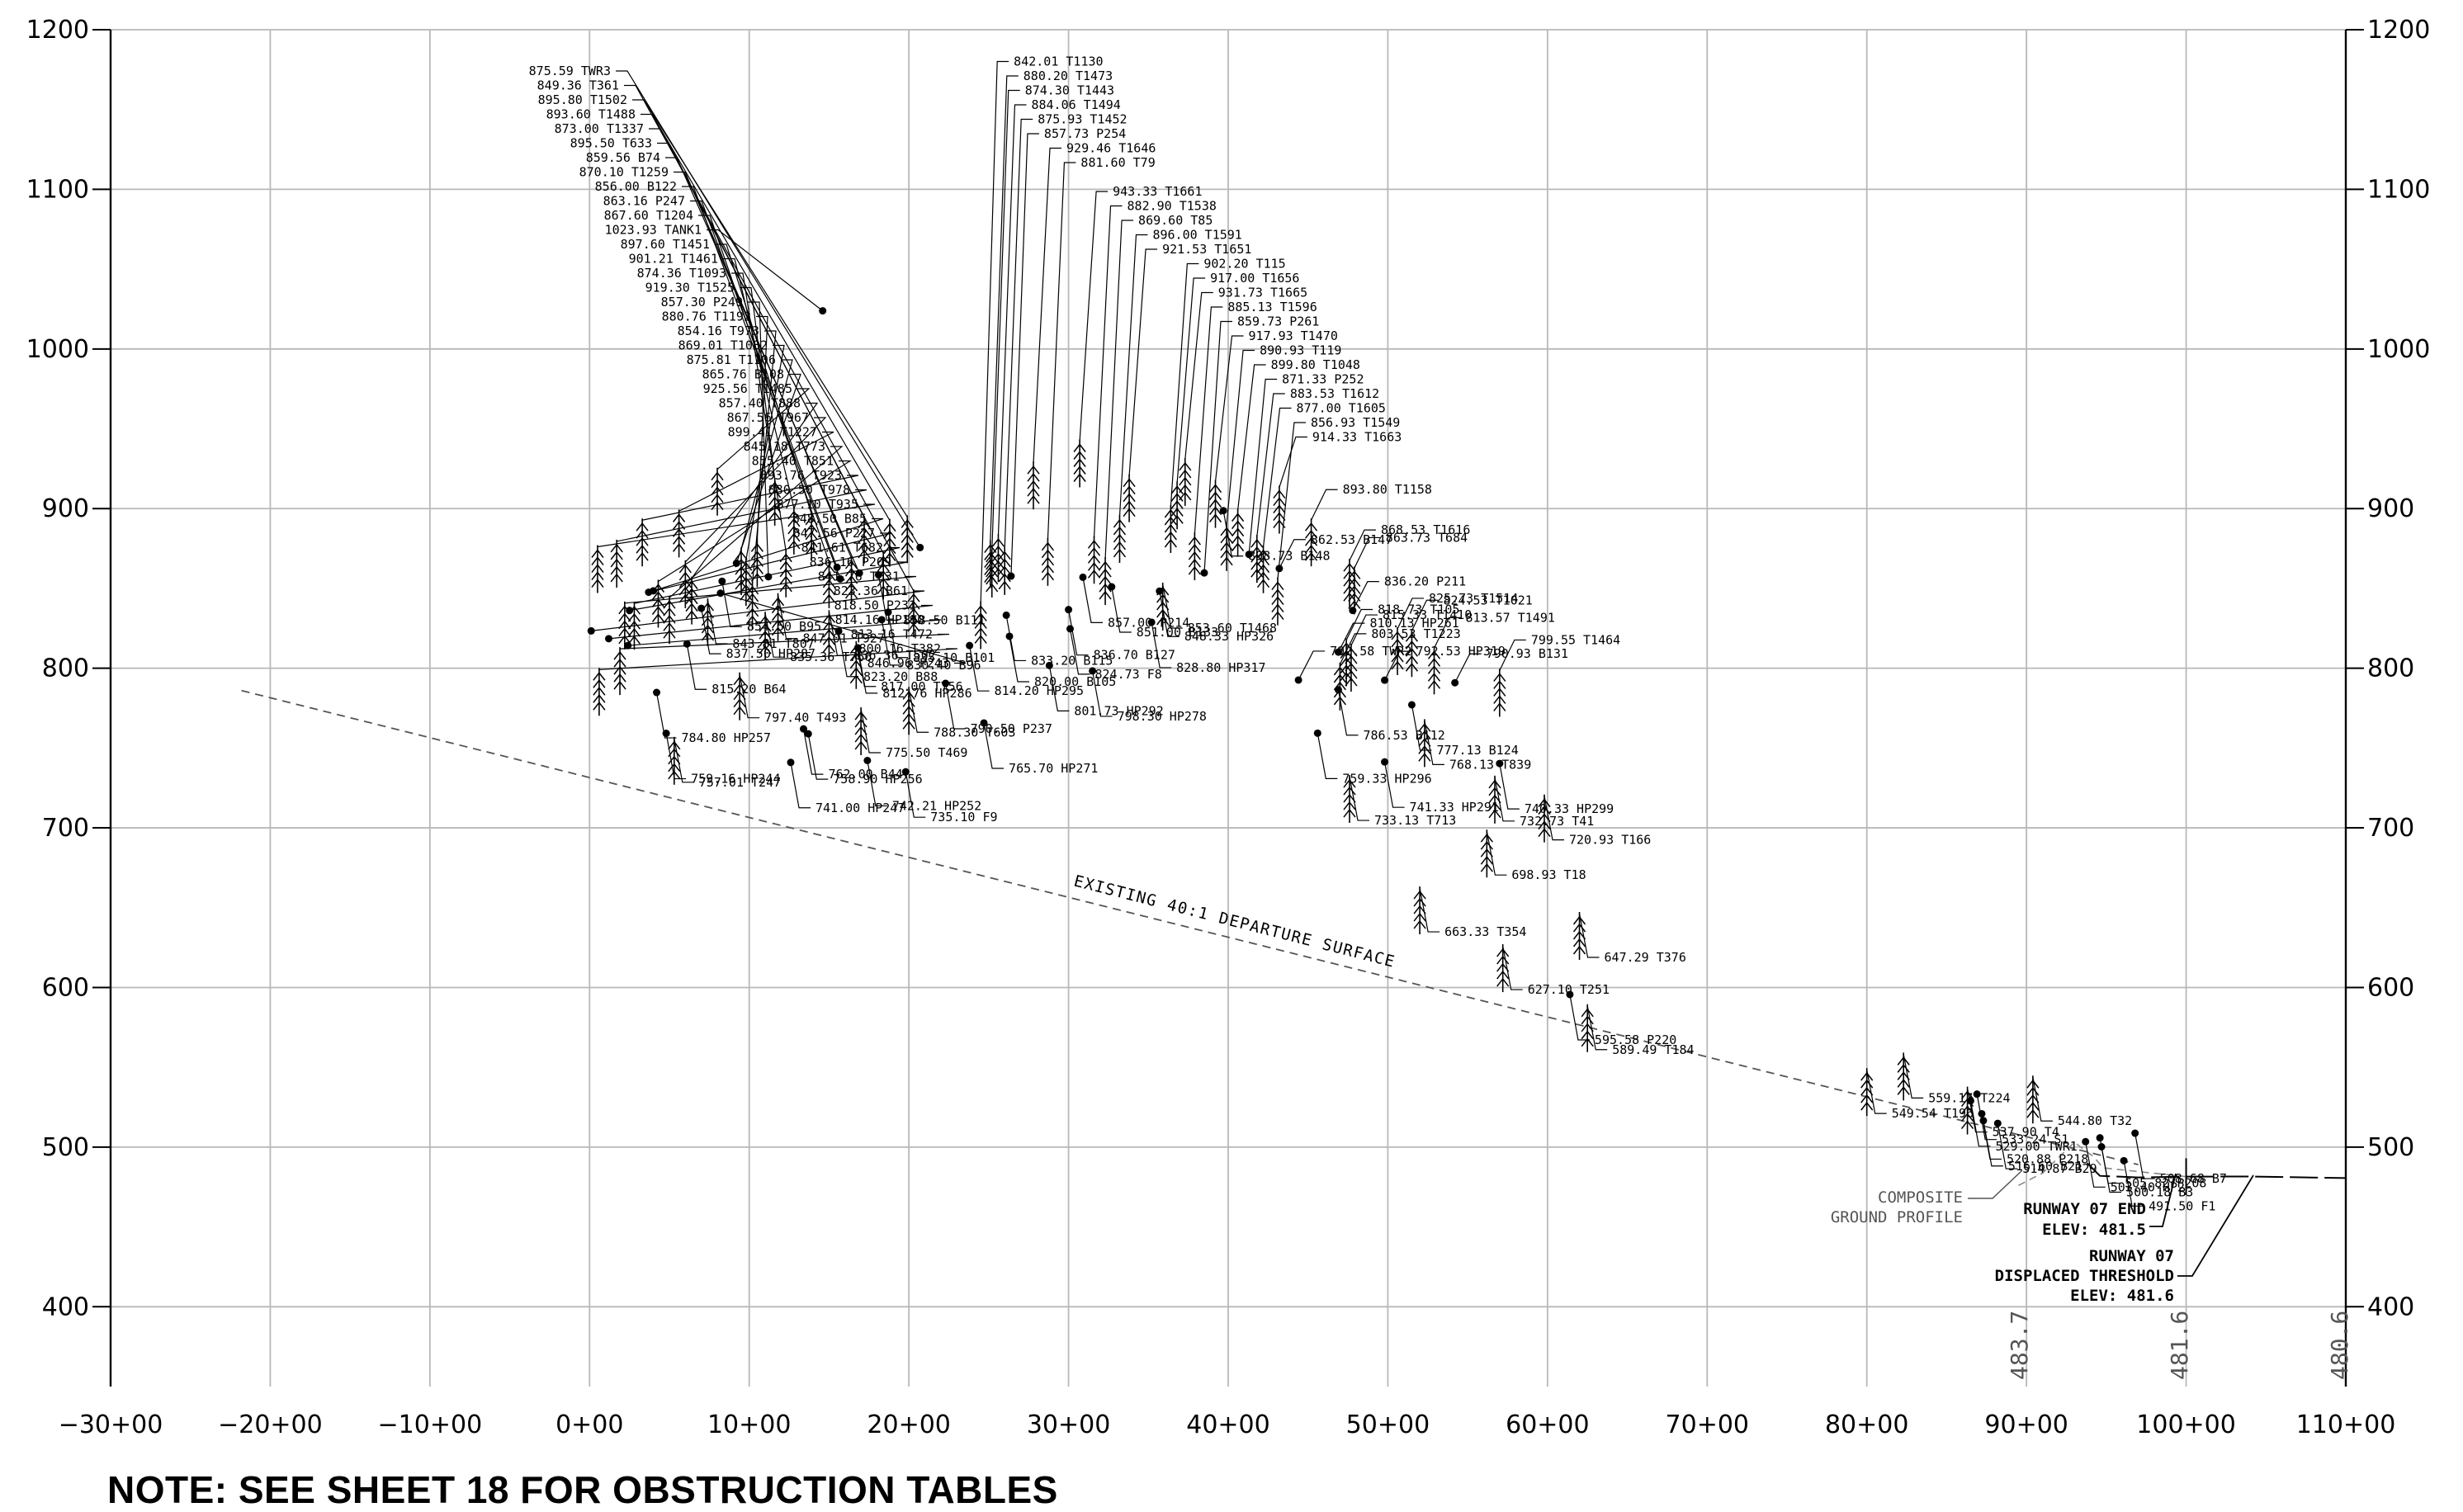 The height and width of the screenshot is (1512, 2463). I want to click on obstruction-label: 859.56 B74, so click(623, 158).